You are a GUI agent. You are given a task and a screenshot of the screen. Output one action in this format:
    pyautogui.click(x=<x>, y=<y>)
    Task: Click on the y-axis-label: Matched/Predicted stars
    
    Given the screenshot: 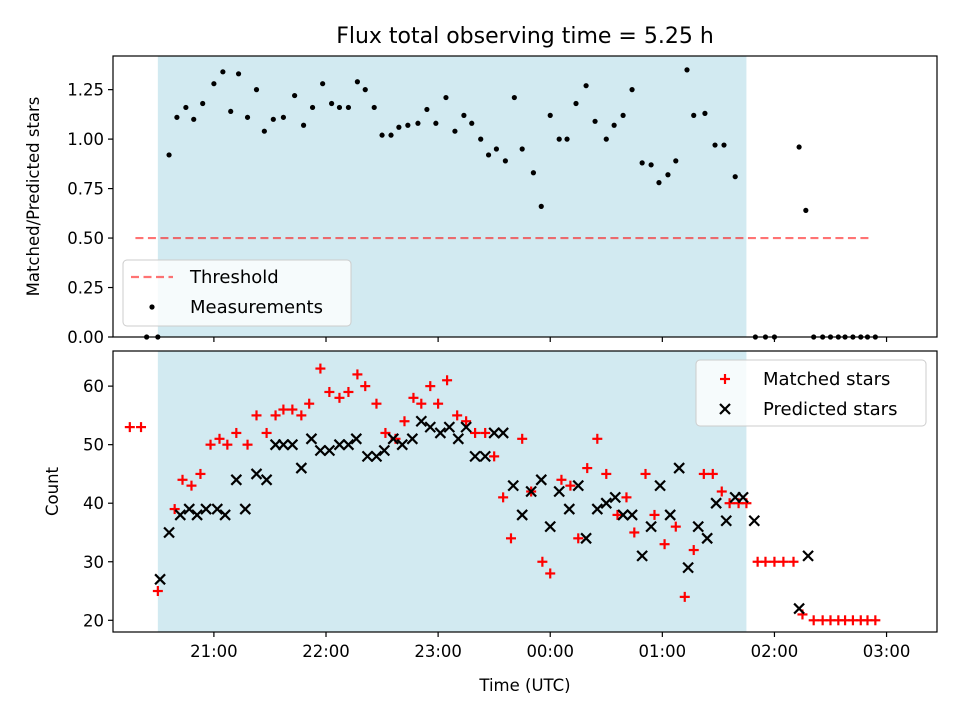 What is the action you would take?
    pyautogui.click(x=33, y=197)
    